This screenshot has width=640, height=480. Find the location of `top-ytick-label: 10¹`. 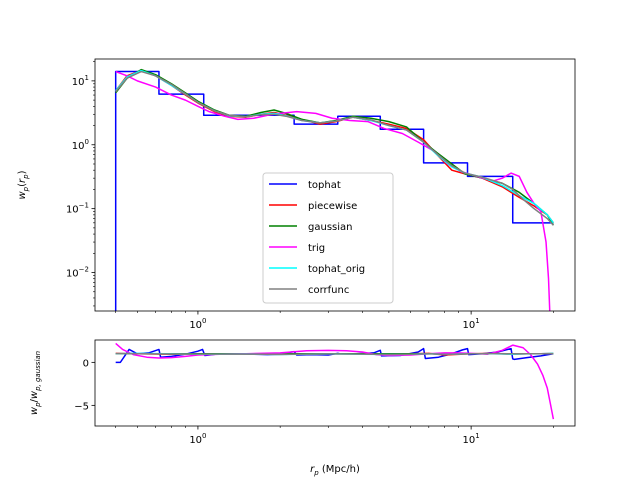

top-ytick-label: 10¹ is located at coordinates (80, 81).